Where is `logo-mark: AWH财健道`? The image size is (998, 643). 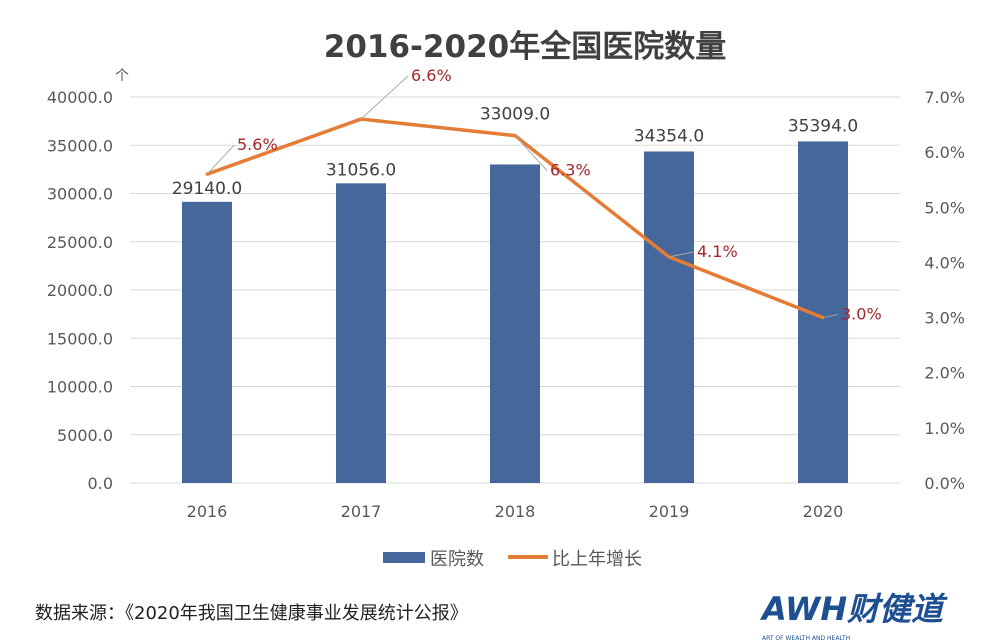 logo-mark: AWH财健道 is located at coordinates (853, 609).